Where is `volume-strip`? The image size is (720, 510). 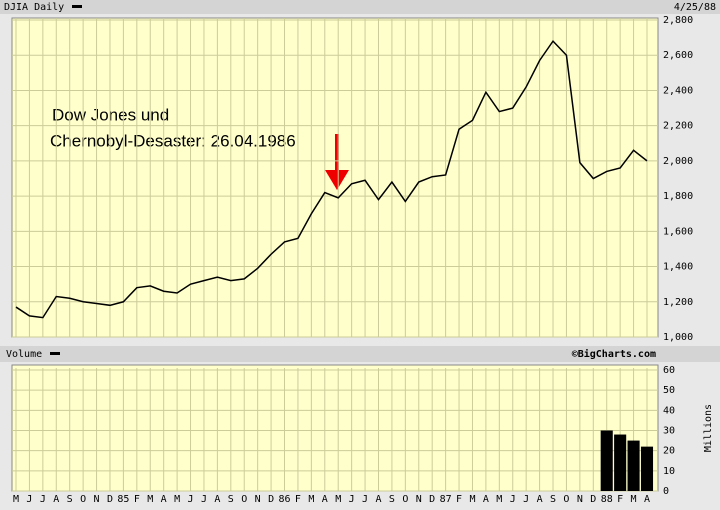 volume-strip is located at coordinates (360, 354).